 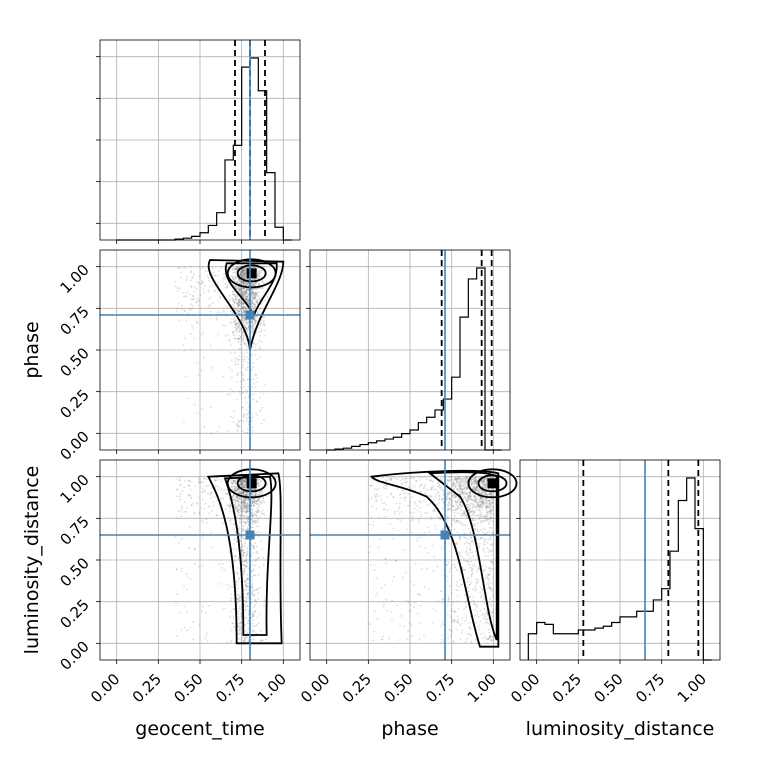 What do you see at coordinates (482, 688) in the screenshot?
I see `x-tick-label: 1.00` at bounding box center [482, 688].